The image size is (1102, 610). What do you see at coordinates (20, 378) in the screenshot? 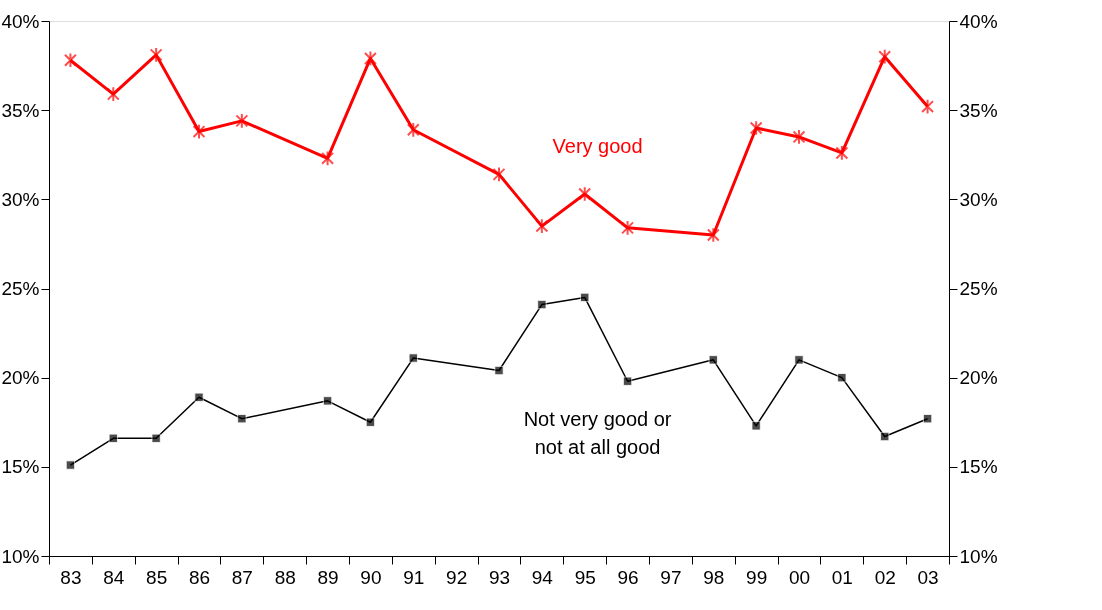
I see `y-tick-label: 20%` at bounding box center [20, 378].